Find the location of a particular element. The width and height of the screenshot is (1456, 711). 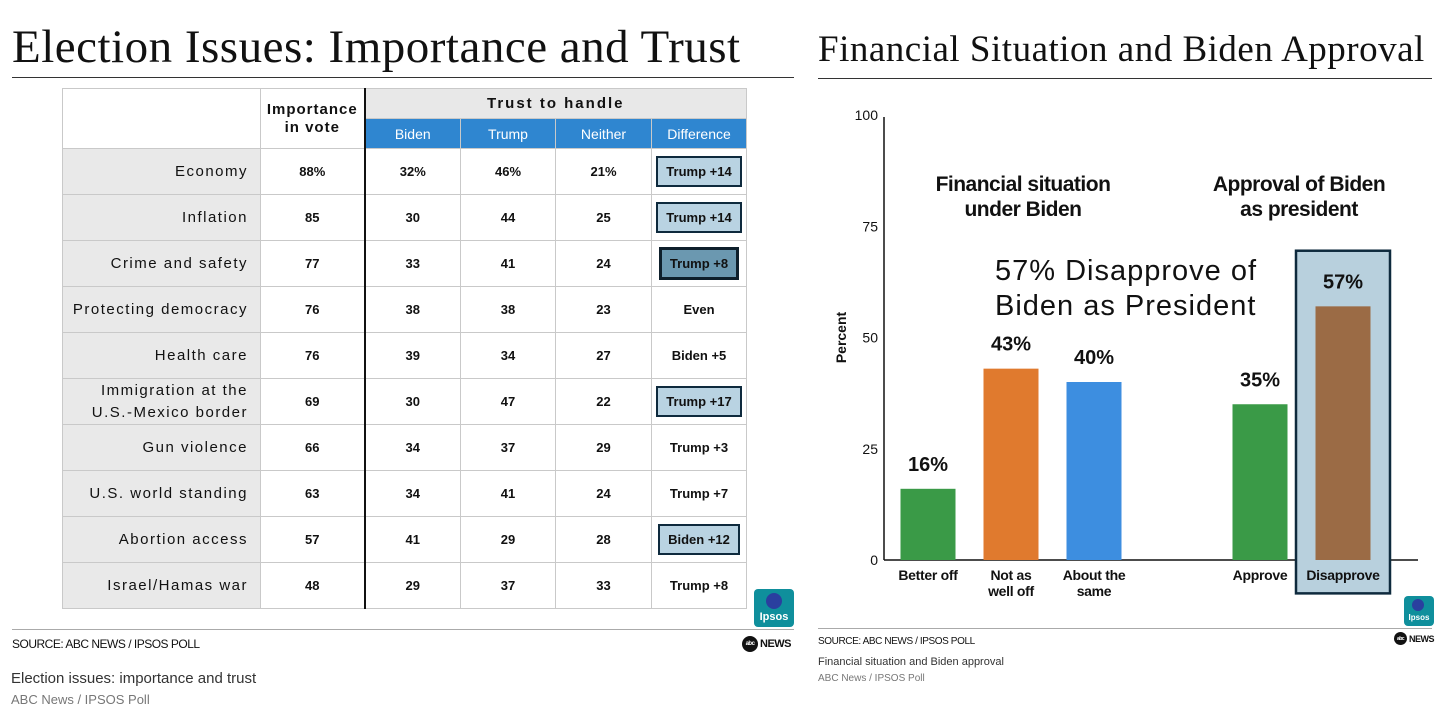

difference-cell: Trump +17 is located at coordinates (699, 401).